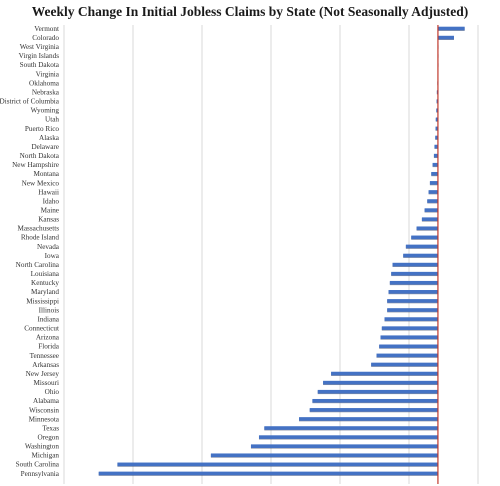 Image resolution: width=500 pixels, height=486 pixels. I want to click on category-label: Kansas, so click(48, 220).